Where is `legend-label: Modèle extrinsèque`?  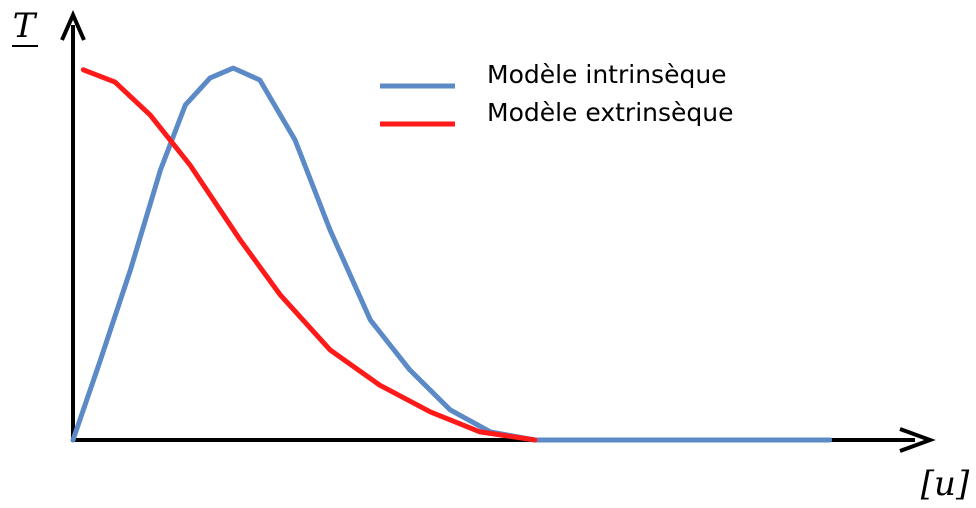 legend-label: Modèle extrinsèque is located at coordinates (610, 112).